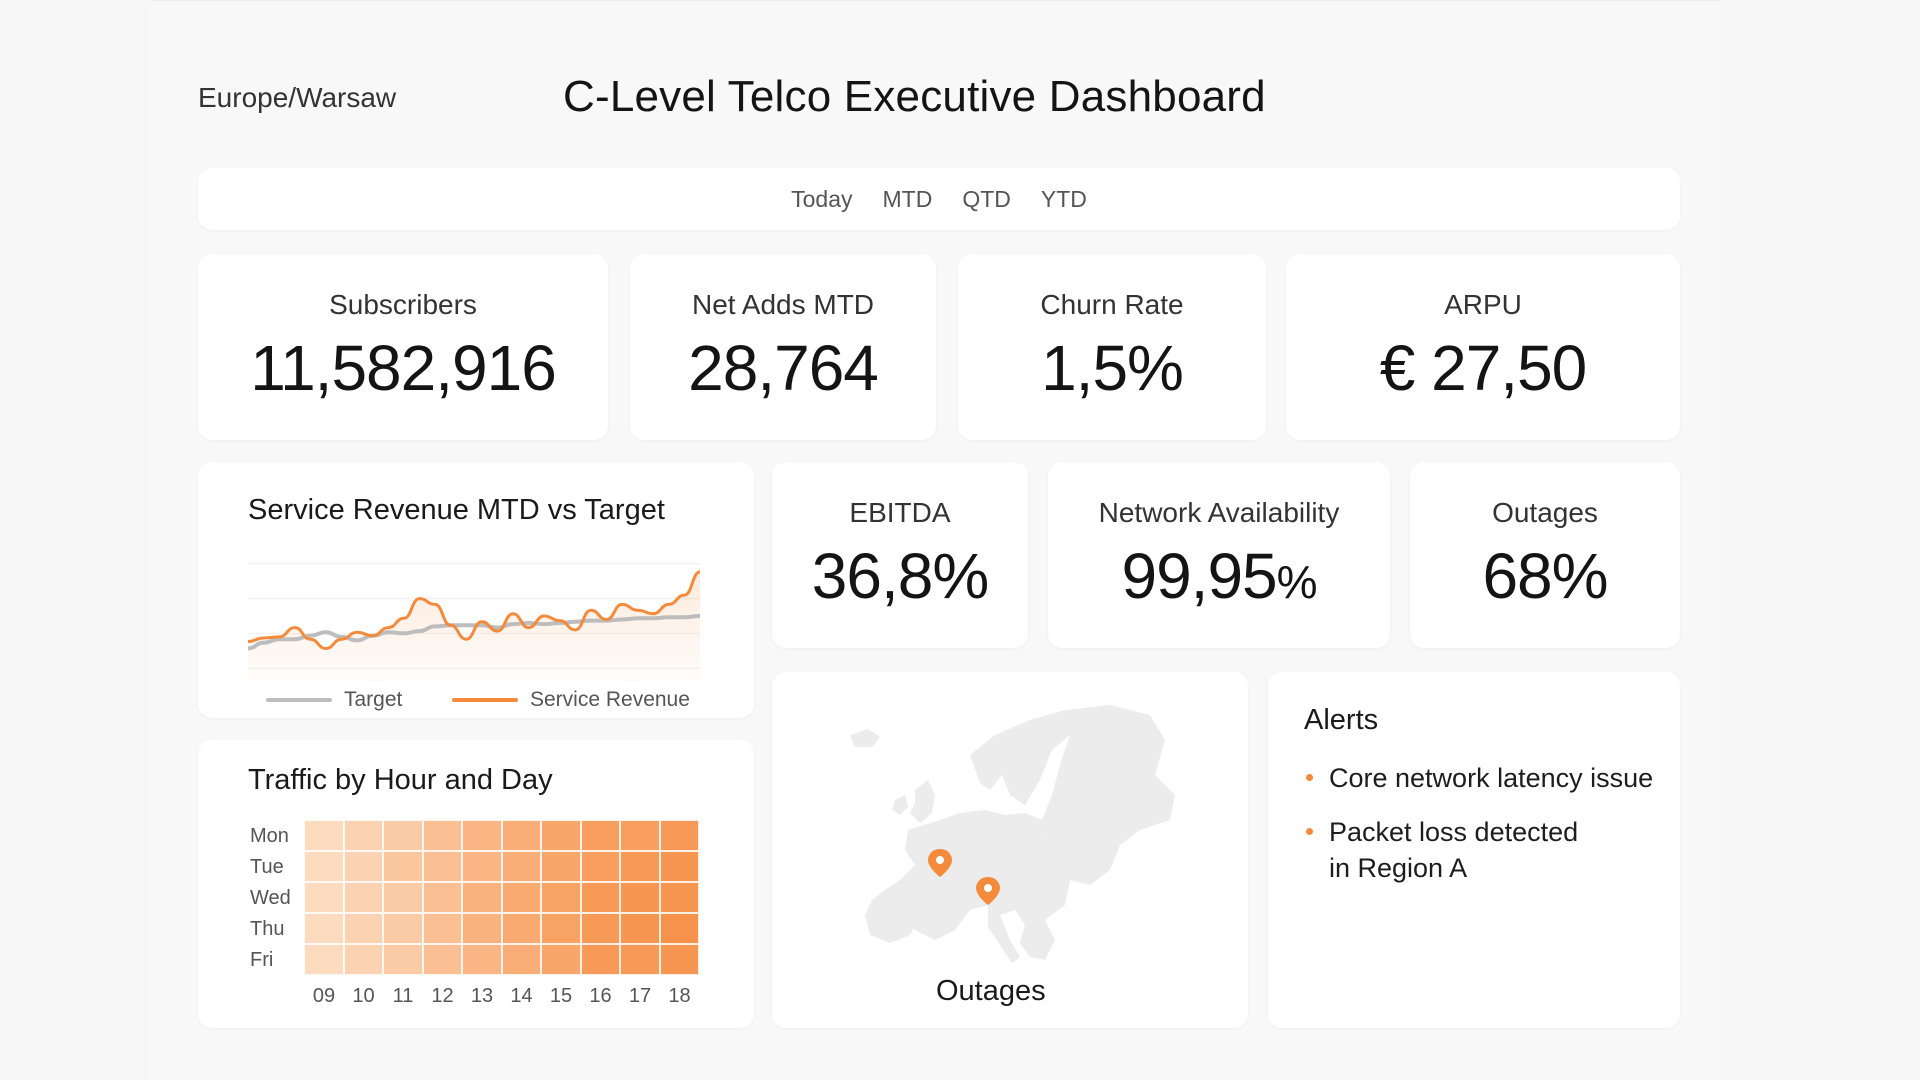 This screenshot has height=1080, width=1920. I want to click on legend-target: Target, so click(334, 700).